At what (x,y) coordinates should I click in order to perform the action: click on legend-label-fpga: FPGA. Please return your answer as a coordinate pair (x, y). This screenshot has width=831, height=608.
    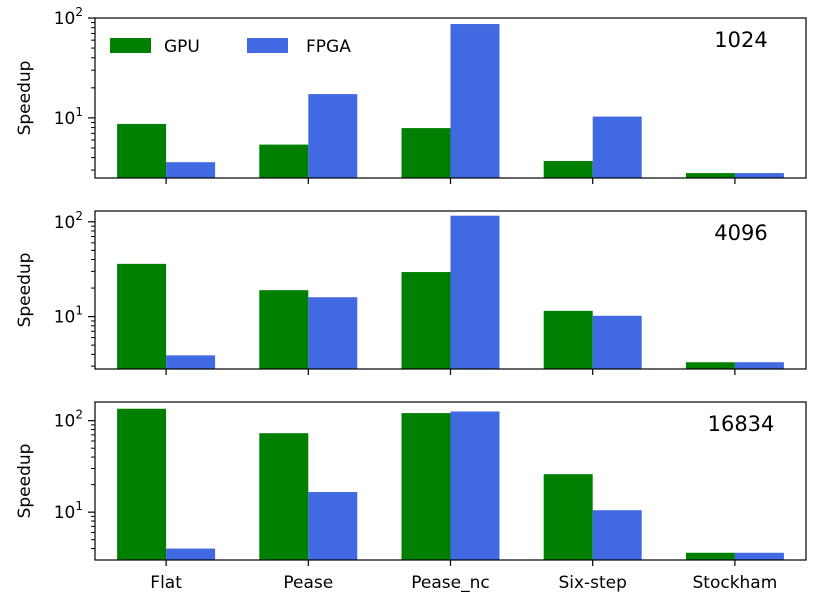
    Looking at the image, I should click on (328, 47).